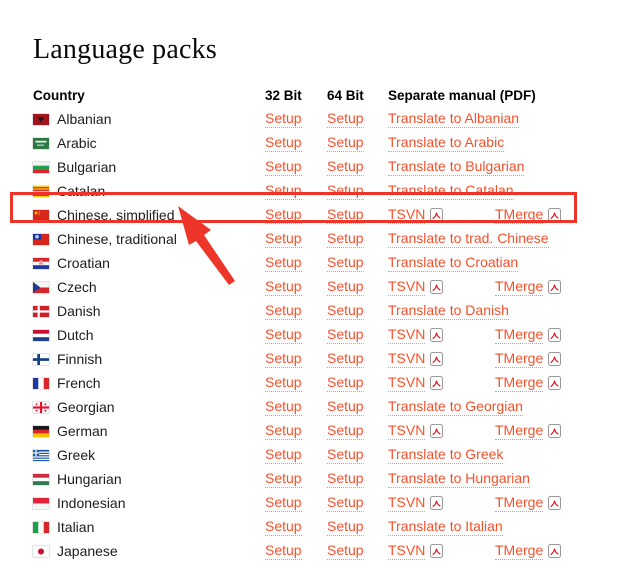 The height and width of the screenshot is (563, 623). Describe the element at coordinates (455, 407) in the screenshot. I see `translate-manual-link: Translate to Georgian` at that location.